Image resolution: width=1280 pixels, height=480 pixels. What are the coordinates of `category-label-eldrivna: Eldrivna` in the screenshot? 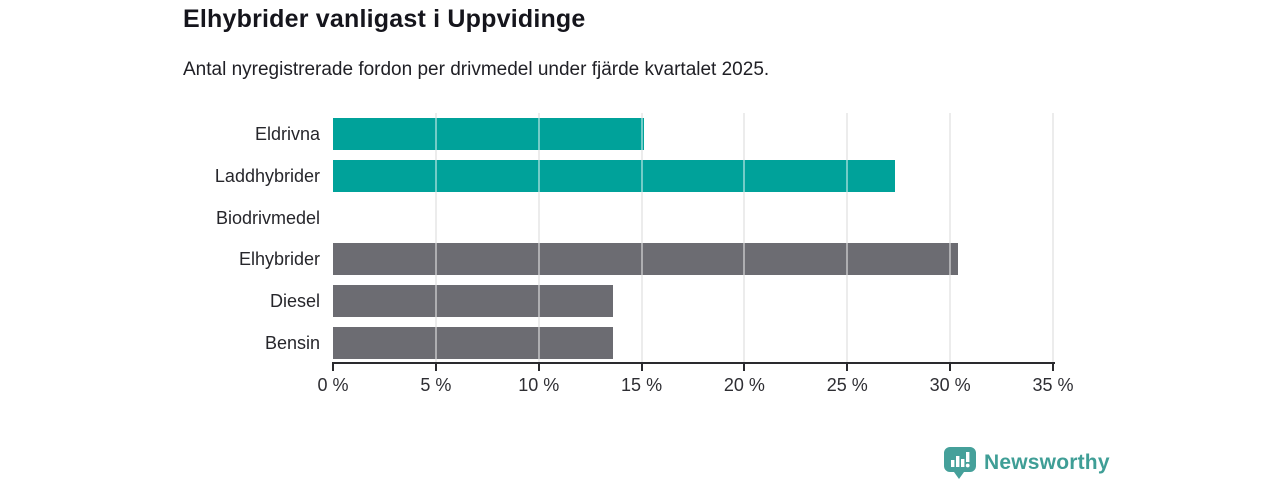 It's located at (287, 133).